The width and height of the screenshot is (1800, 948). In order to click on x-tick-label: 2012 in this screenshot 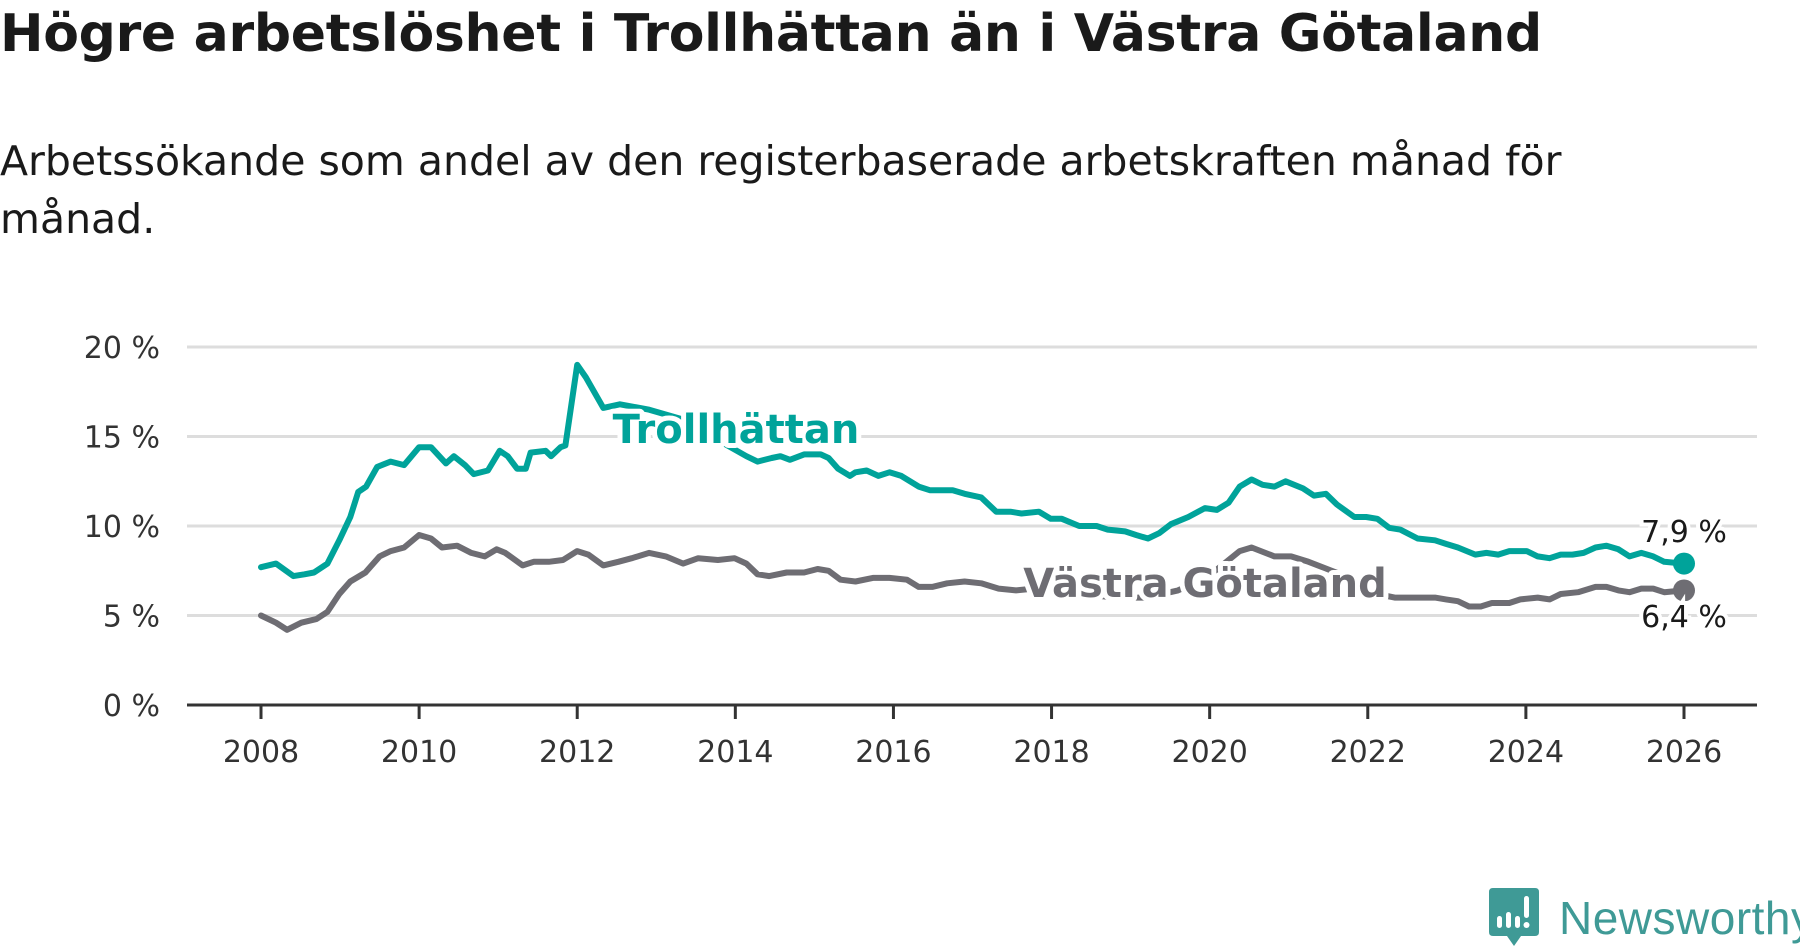, I will do `click(577, 752)`.